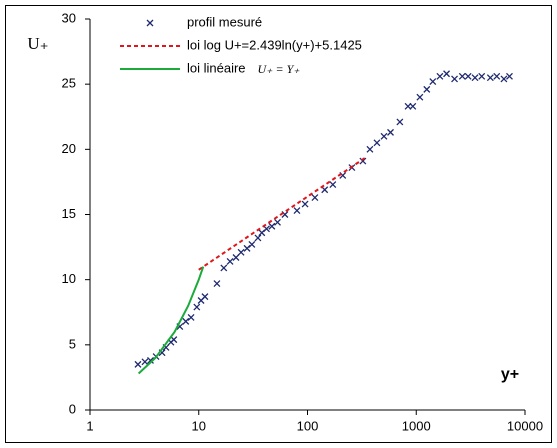 This screenshot has width=557, height=448. I want to click on y-tick-label: 5, so click(72, 343).